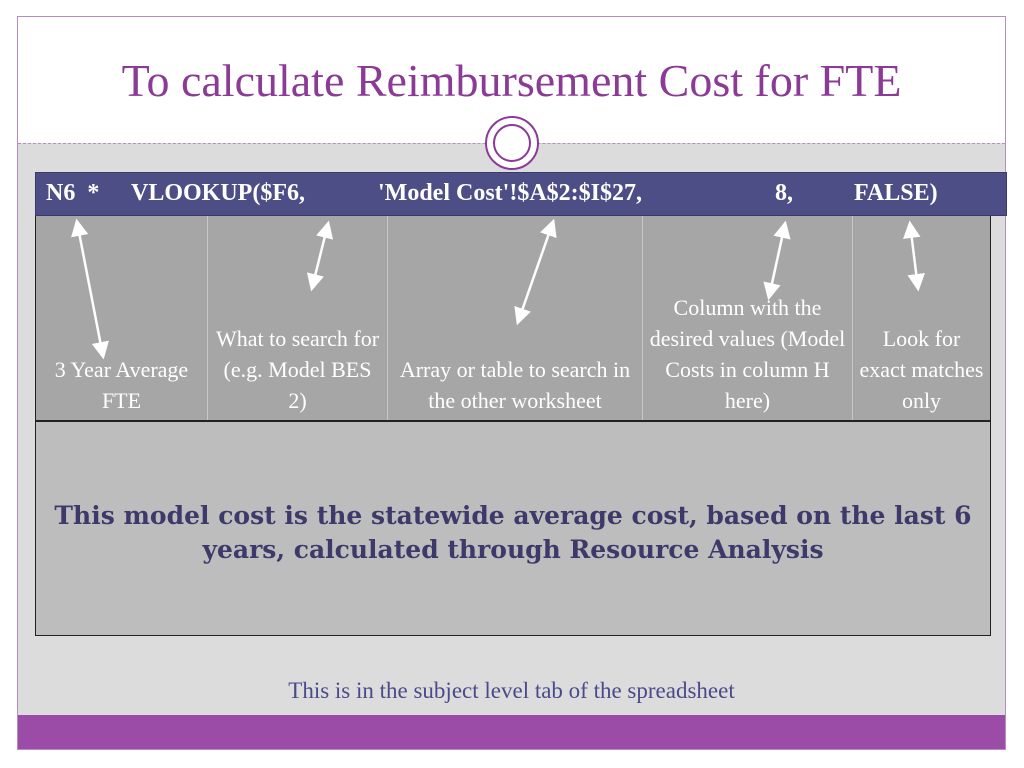  Describe the element at coordinates (298, 318) in the screenshot. I see `description-cell: What to search for (e.g. Model BES 2)` at that location.